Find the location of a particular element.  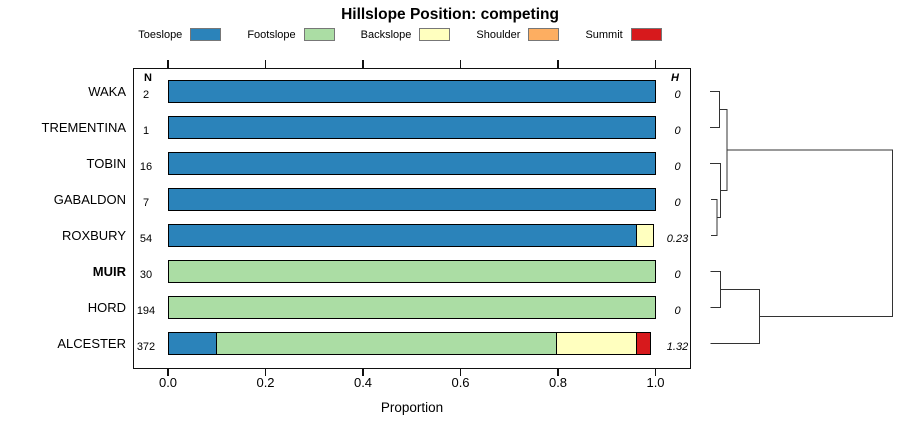

legend-item-summit: Summit is located at coordinates (623, 34).